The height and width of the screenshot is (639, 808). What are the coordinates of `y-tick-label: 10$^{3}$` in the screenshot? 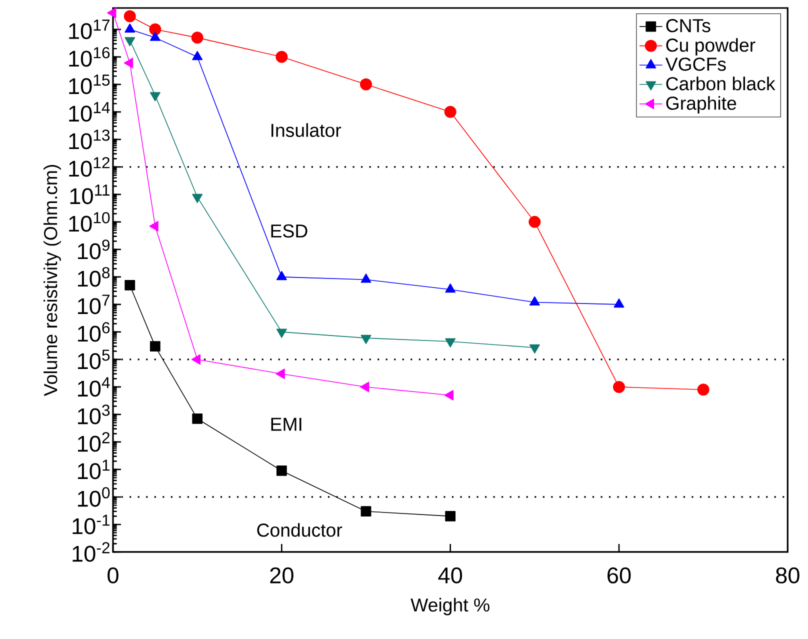 It's located at (94, 414).